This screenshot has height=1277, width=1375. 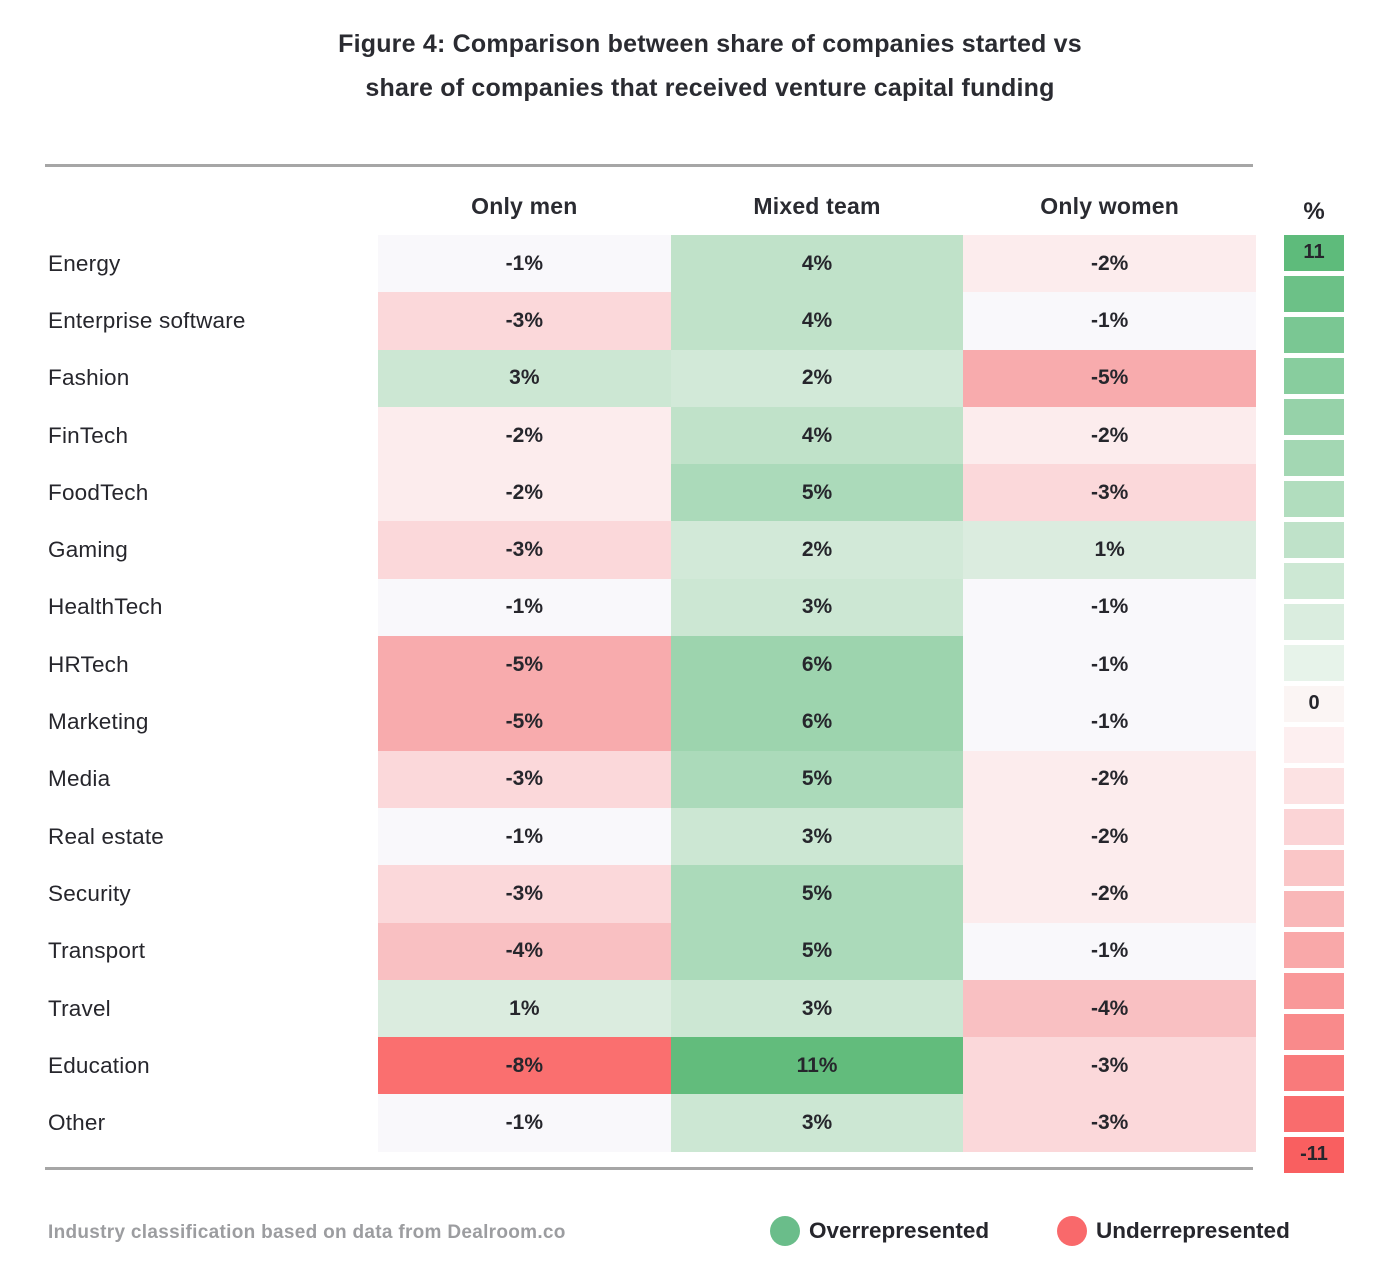 I want to click on legend-overrepresented: Overrepresented, so click(x=879, y=1231).